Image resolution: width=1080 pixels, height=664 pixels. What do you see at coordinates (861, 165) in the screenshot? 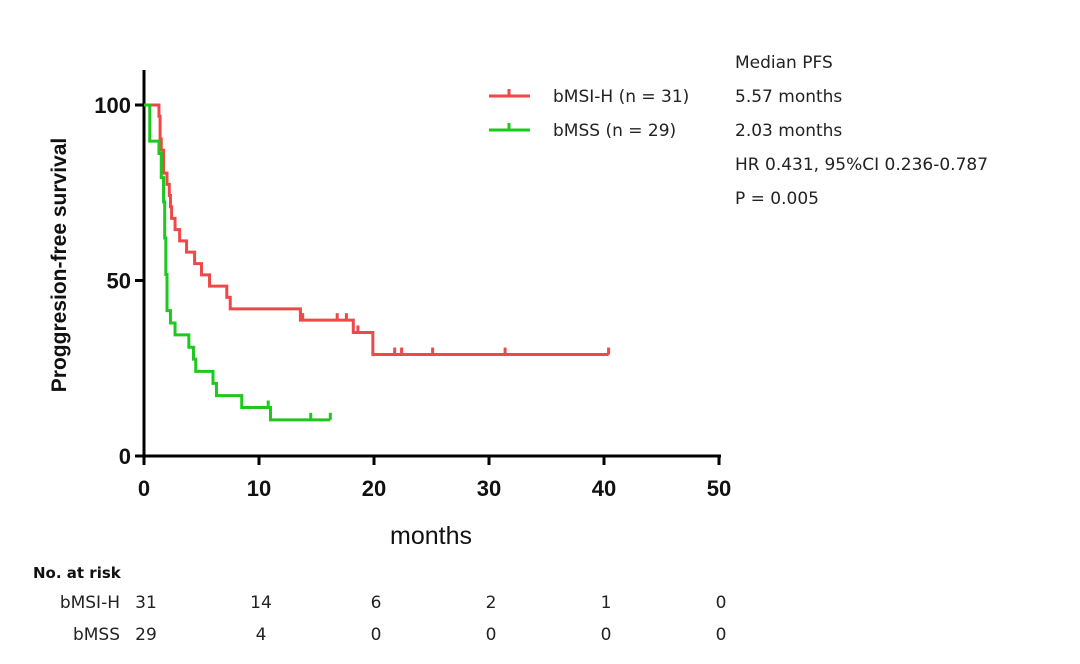
I see `hazard-ratio: HR 0.431, 95%CI 0.236-0.787` at bounding box center [861, 165].